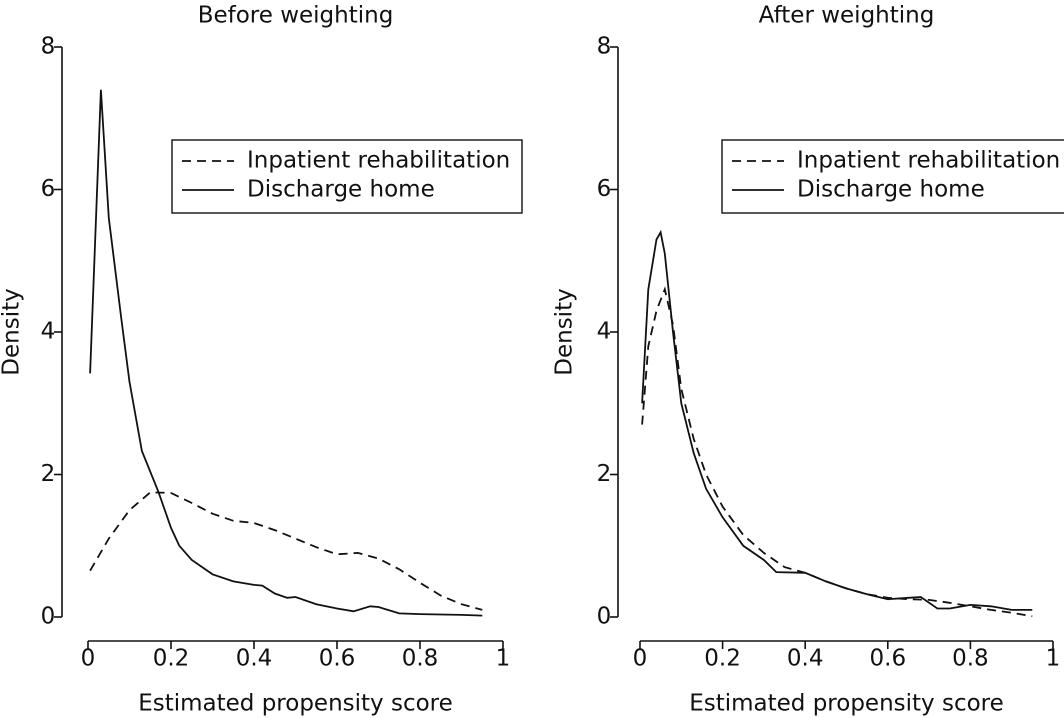  I want to click on chart-title: Before weighting, so click(296, 16).